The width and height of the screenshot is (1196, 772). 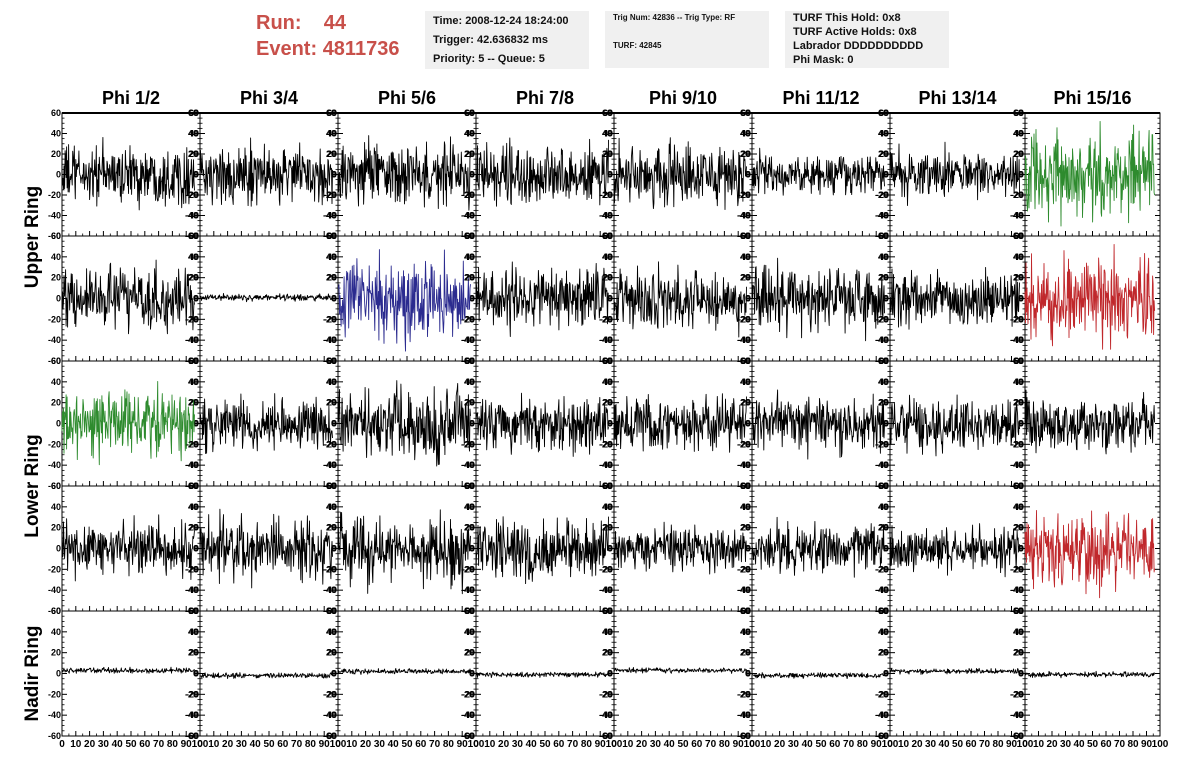 I want to click on column-title: Phi 1/2, so click(x=131, y=98).